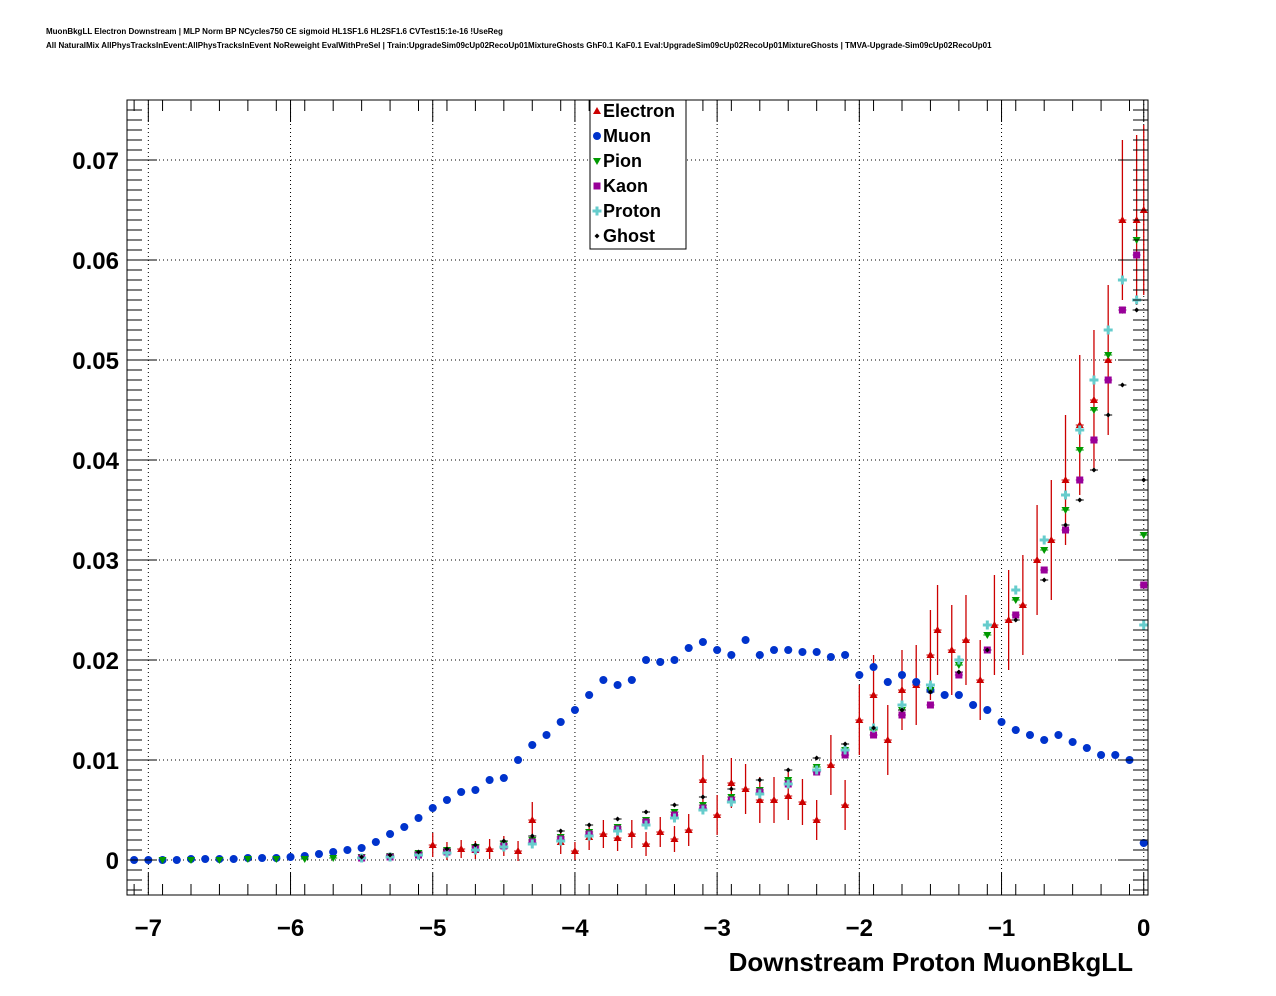 The image size is (1276, 996). Describe the element at coordinates (1143, 928) in the screenshot. I see `x-tick-label: 0` at that location.